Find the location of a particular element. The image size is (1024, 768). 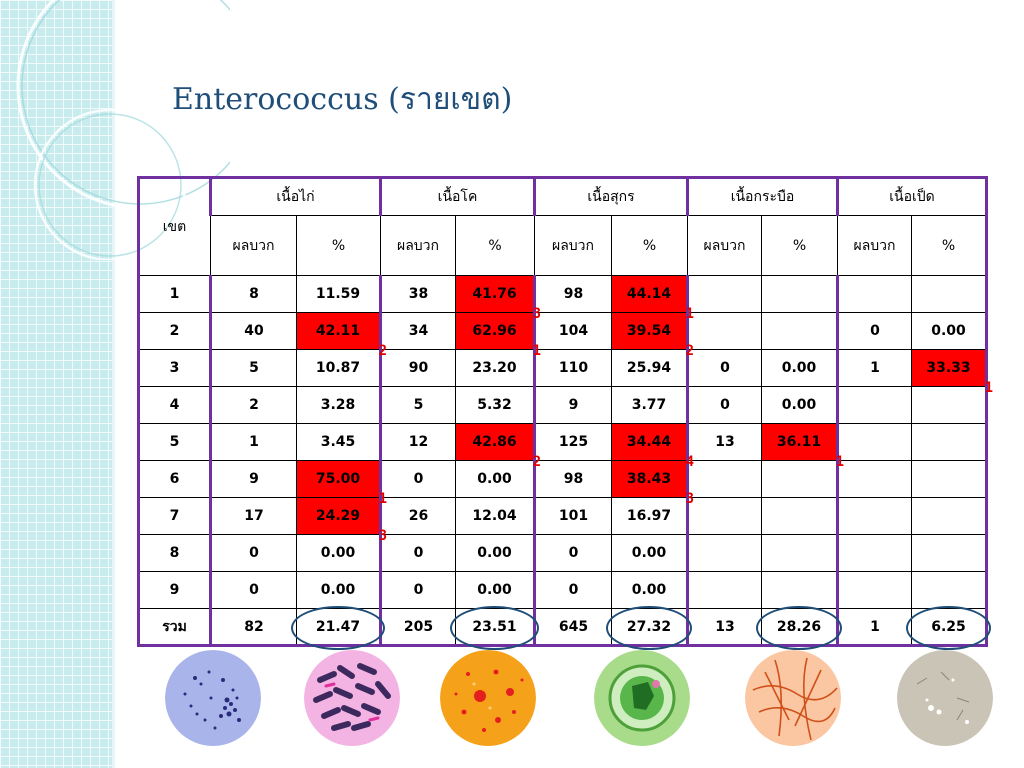

percent-cell: 11.59 is located at coordinates (338, 294).